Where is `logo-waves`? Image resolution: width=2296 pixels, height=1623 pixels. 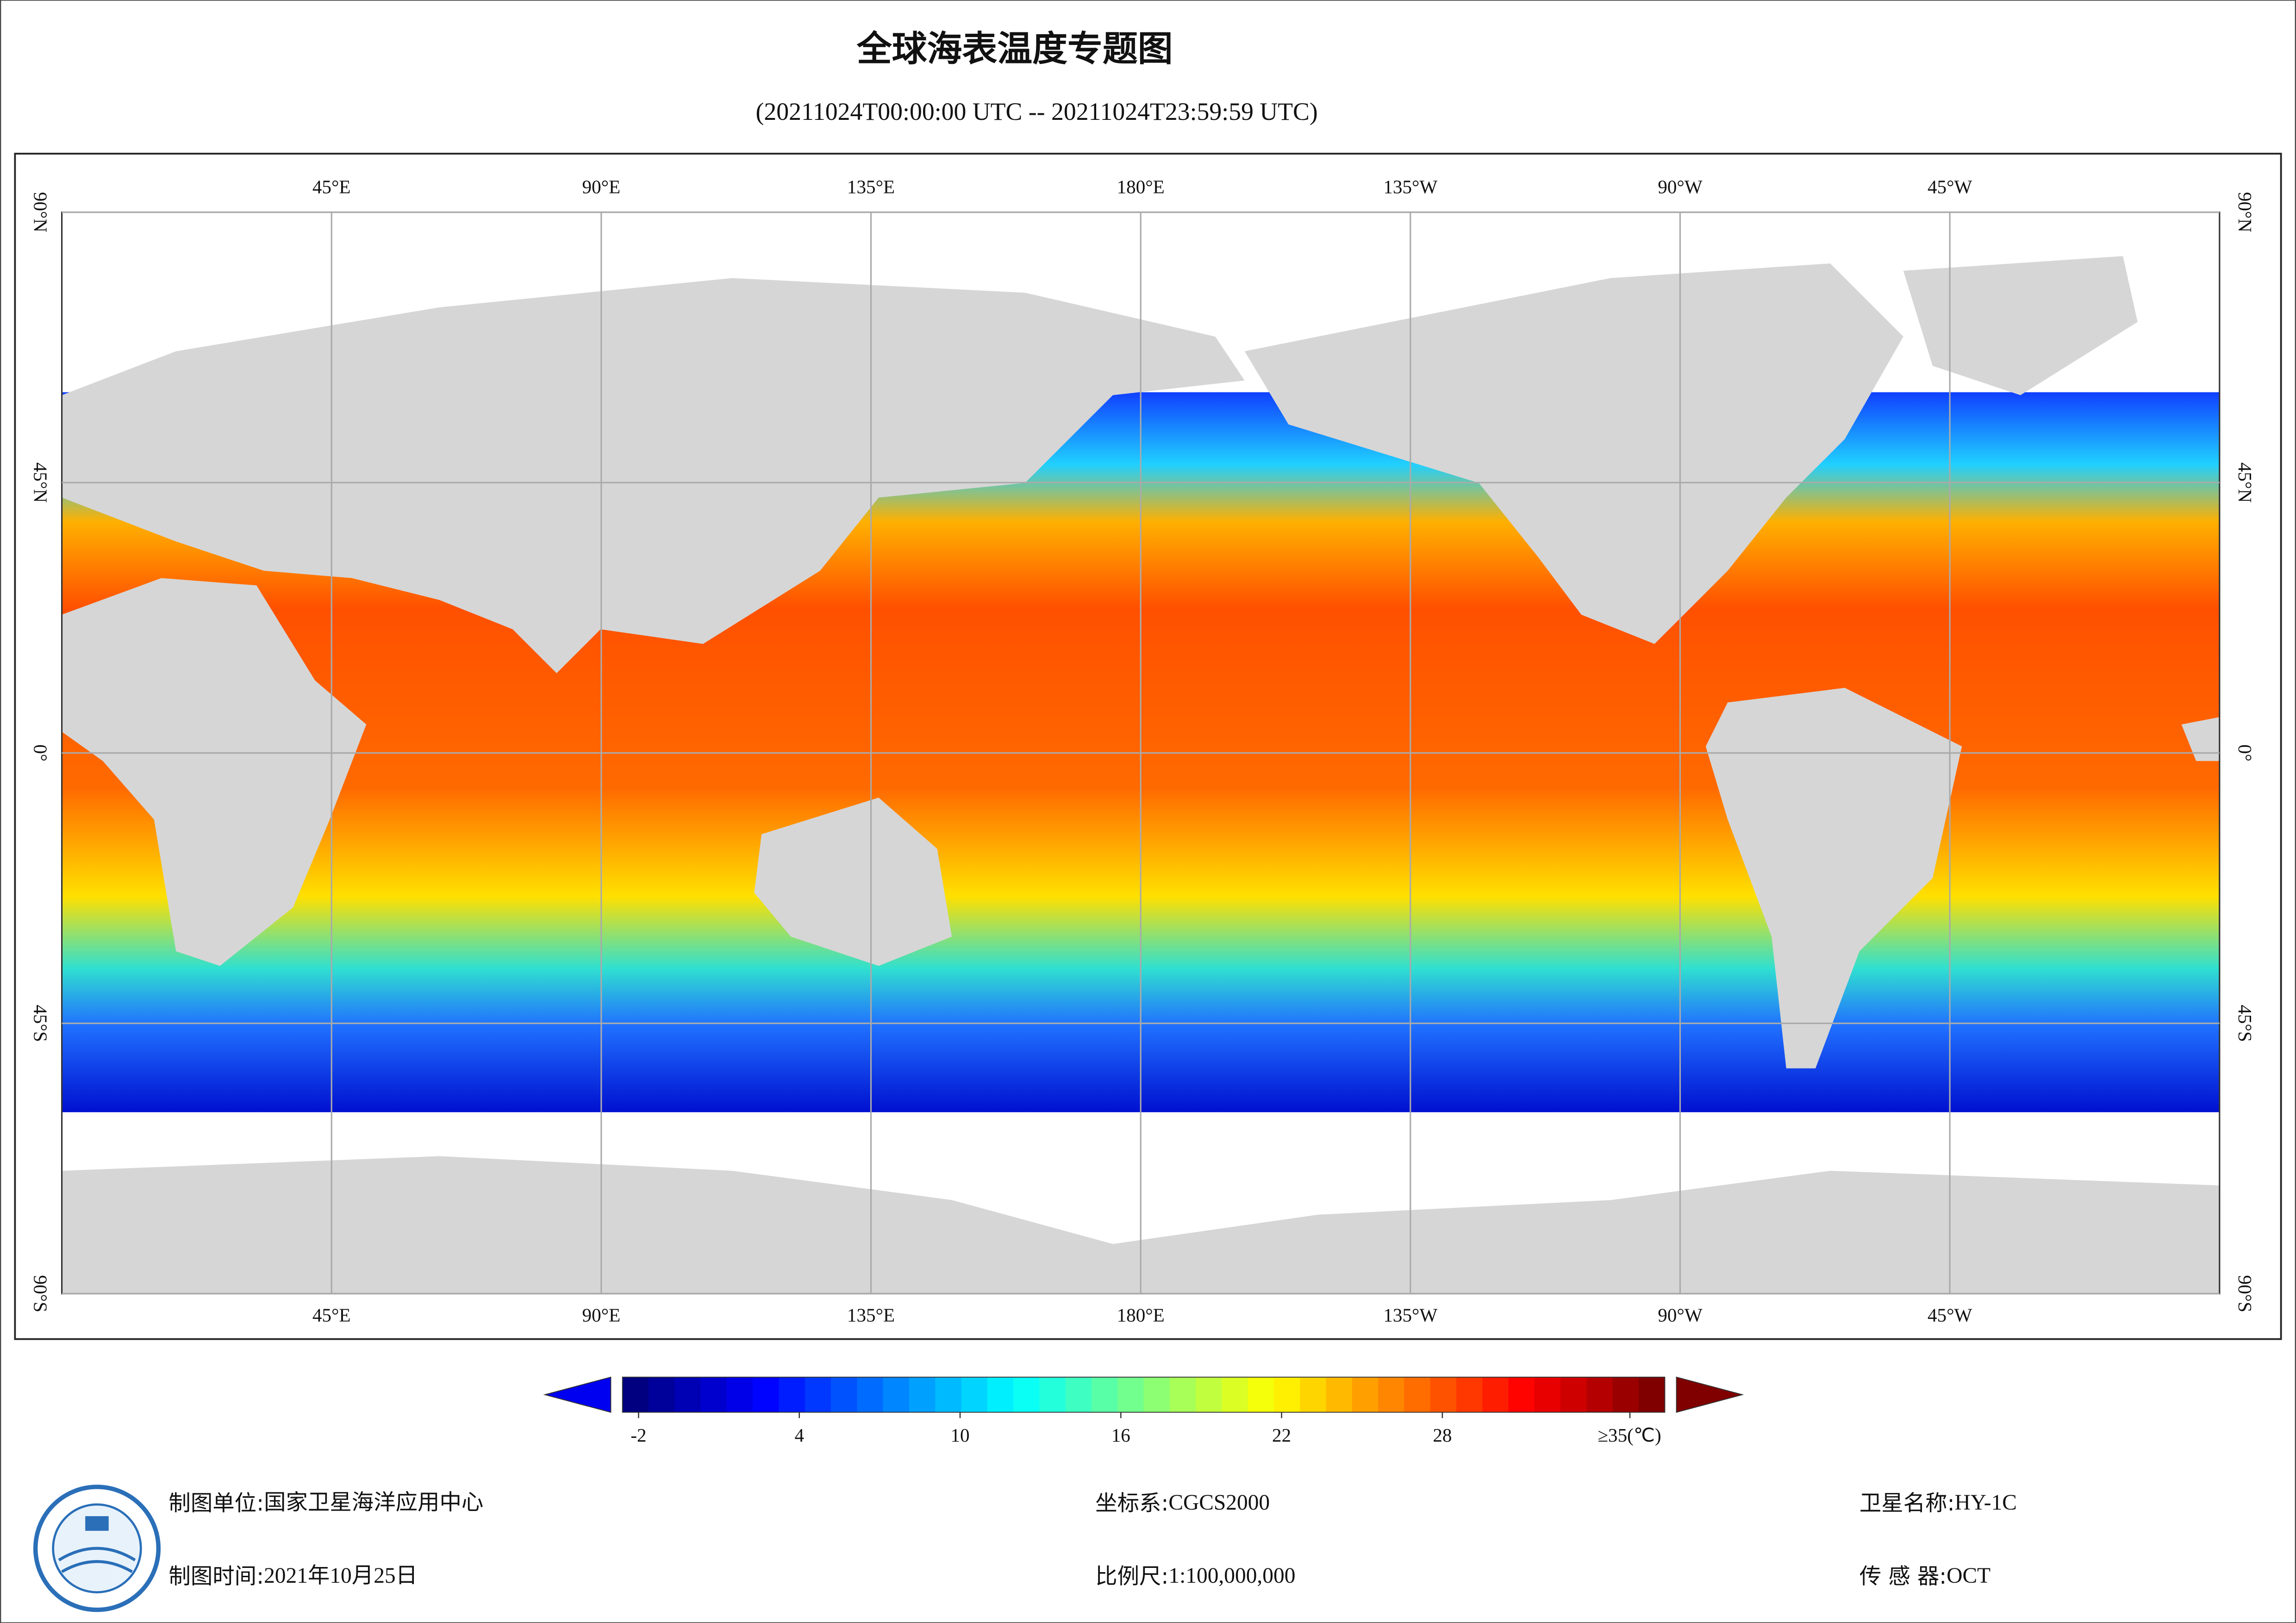 logo-waves is located at coordinates (97, 1560).